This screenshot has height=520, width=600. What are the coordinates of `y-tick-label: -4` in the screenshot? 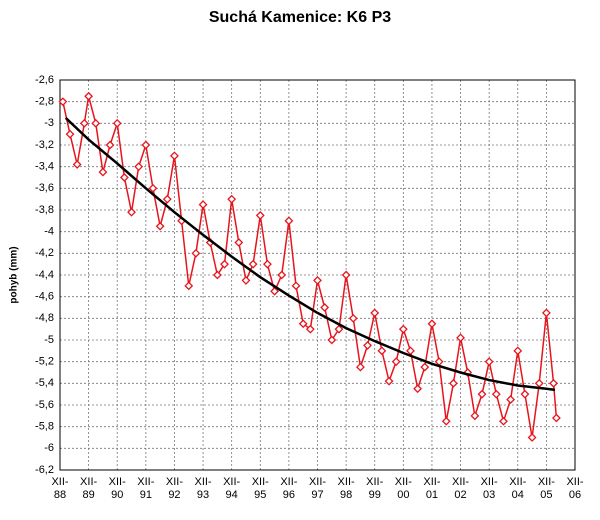 It's located at (49, 232).